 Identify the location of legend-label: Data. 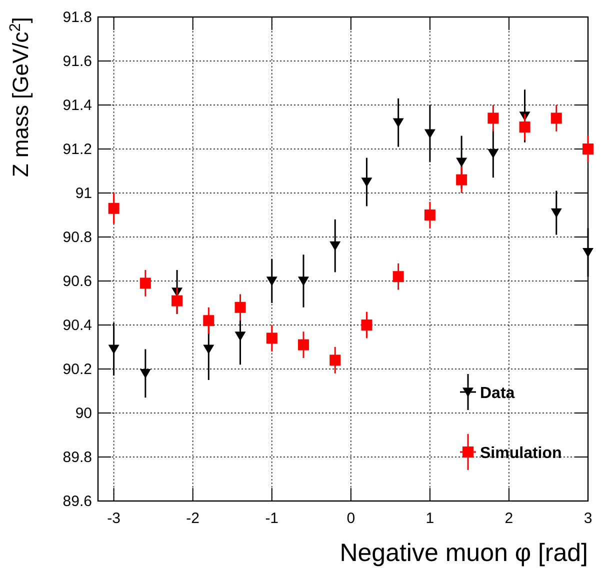
(497, 393).